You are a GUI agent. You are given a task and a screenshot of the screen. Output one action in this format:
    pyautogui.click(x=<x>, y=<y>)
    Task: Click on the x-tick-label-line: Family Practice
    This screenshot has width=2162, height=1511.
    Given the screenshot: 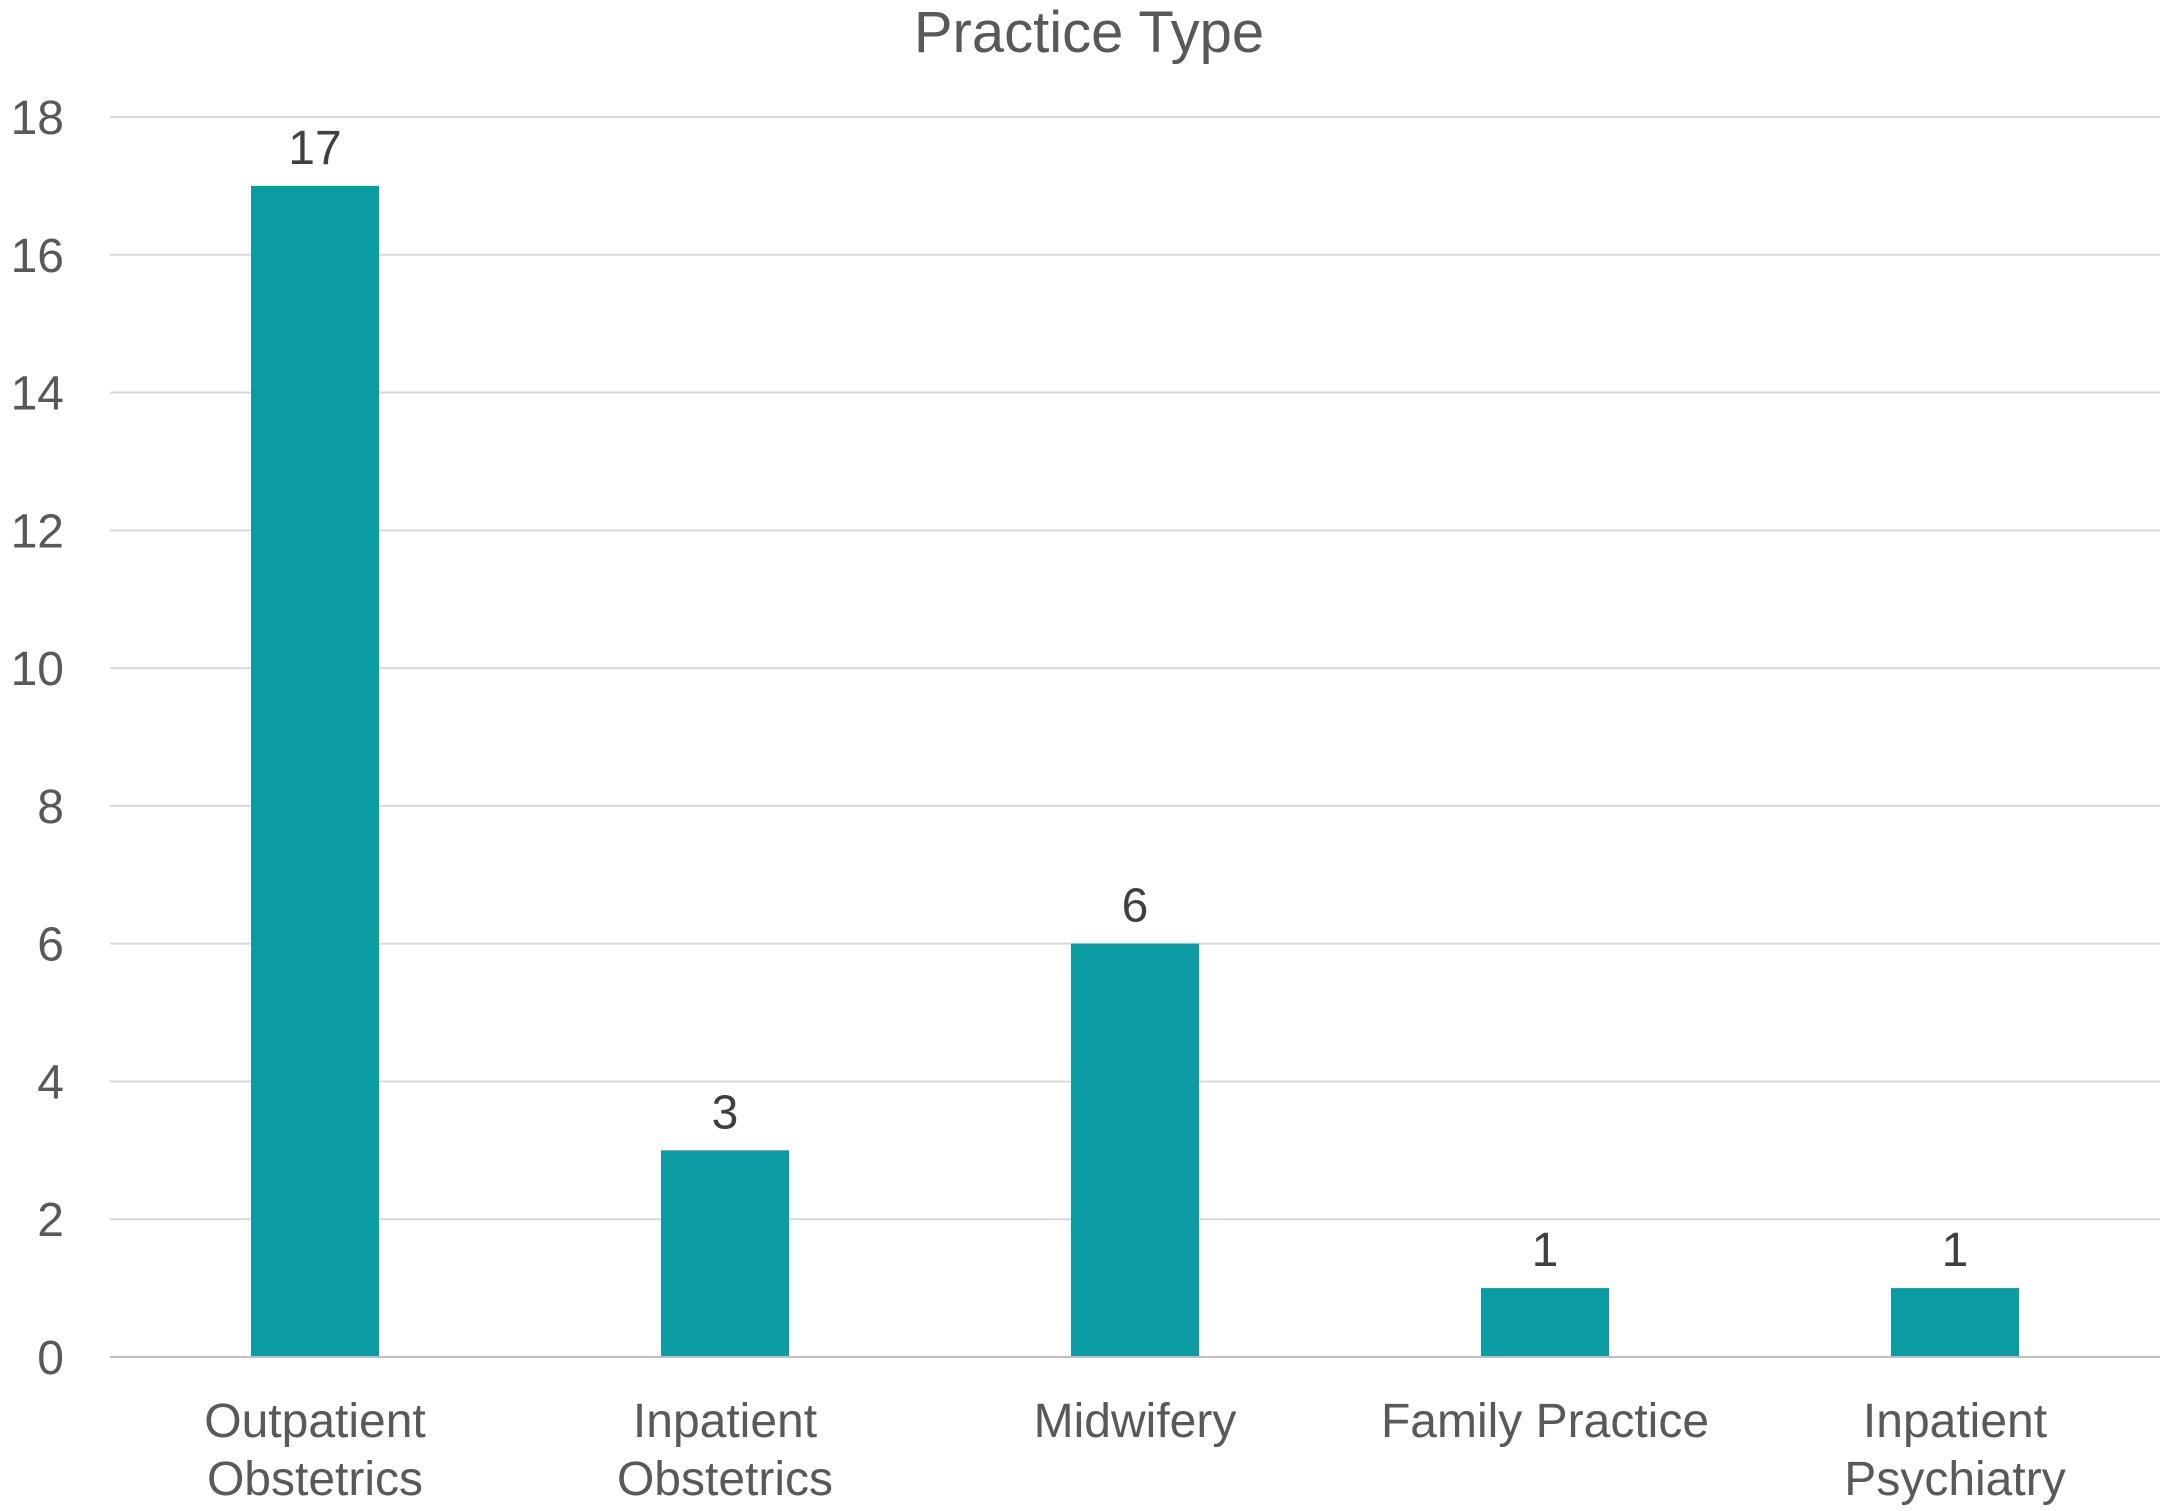 What is the action you would take?
    pyautogui.click(x=1545, y=1421)
    